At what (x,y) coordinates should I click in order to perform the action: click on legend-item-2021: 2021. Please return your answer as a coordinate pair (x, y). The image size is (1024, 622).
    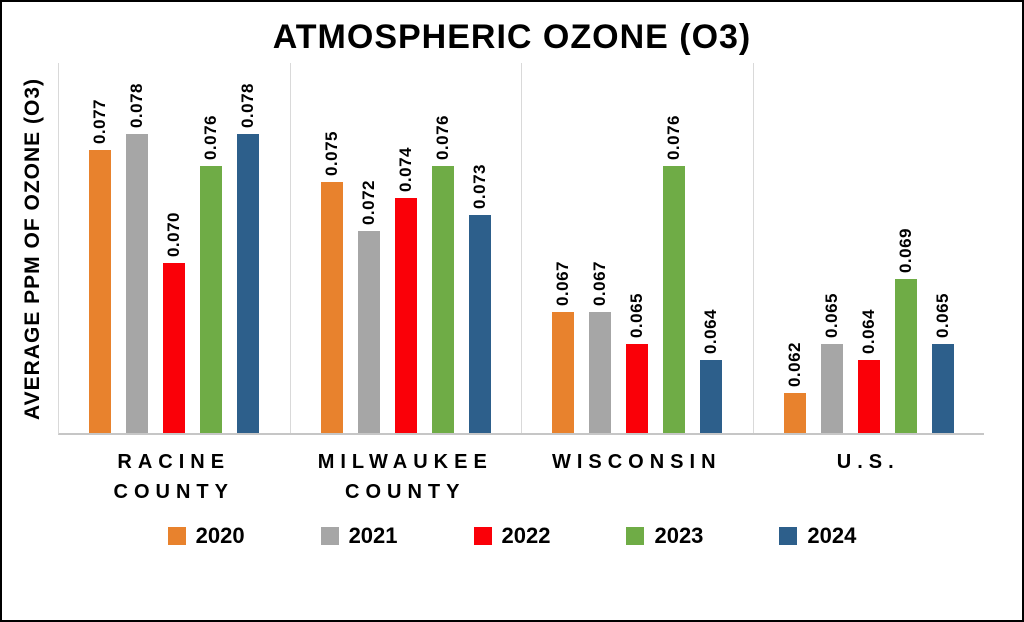
    Looking at the image, I should click on (359, 536).